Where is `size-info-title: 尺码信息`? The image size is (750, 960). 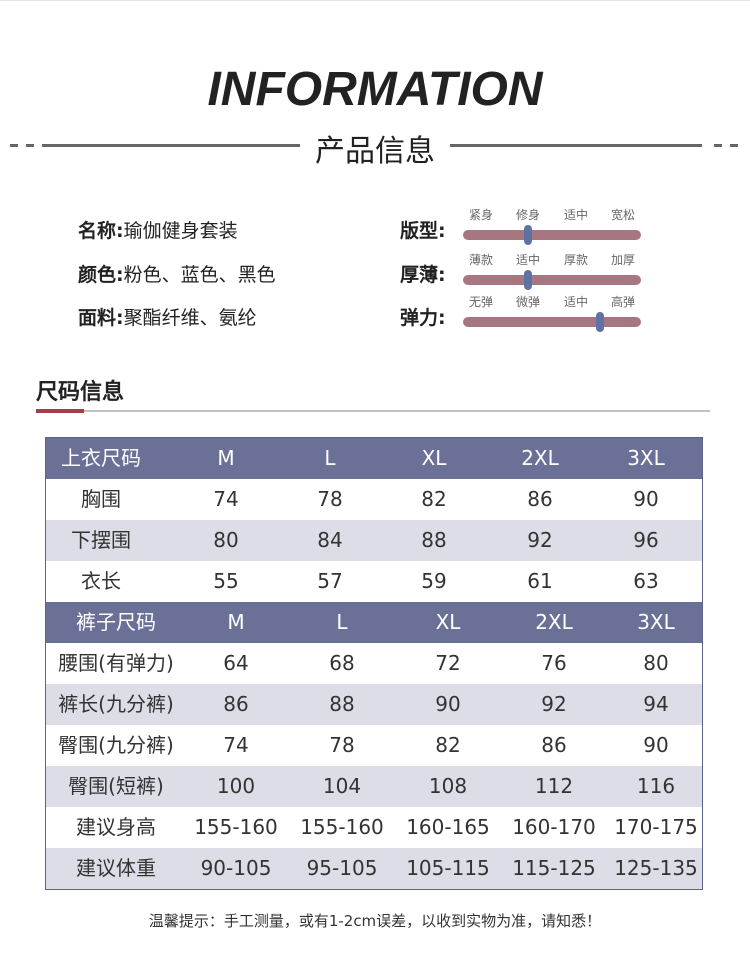
size-info-title: 尺码信息 is located at coordinates (80, 392).